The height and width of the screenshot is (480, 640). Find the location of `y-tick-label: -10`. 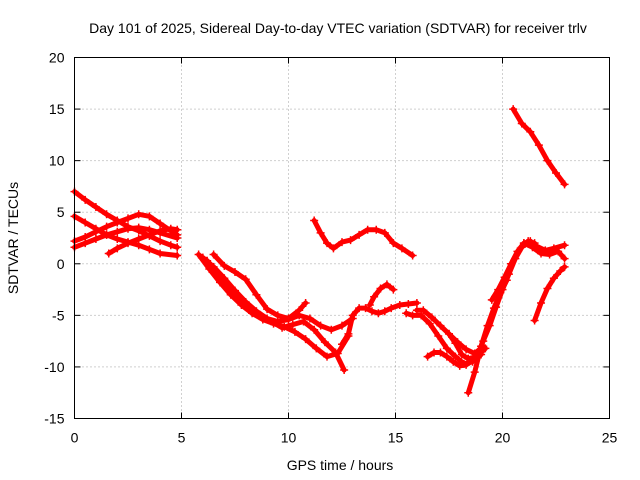

y-tick-label: -10 is located at coordinates (54, 367).